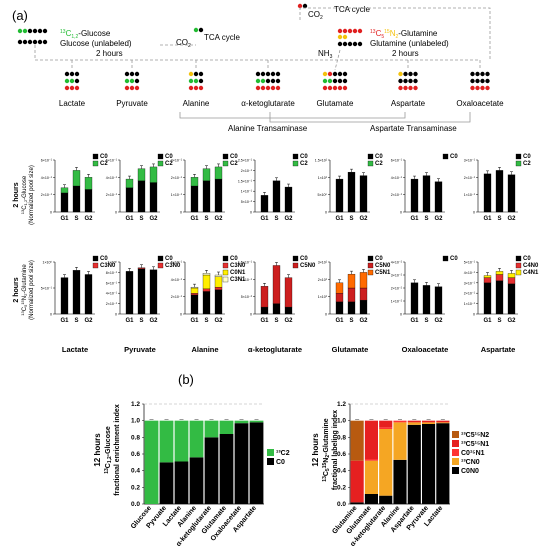 The width and height of the screenshot is (550, 559). What do you see at coordinates (47, 263) in the screenshot?
I see `y-tick-label: 1×10⁰` at bounding box center [47, 263].